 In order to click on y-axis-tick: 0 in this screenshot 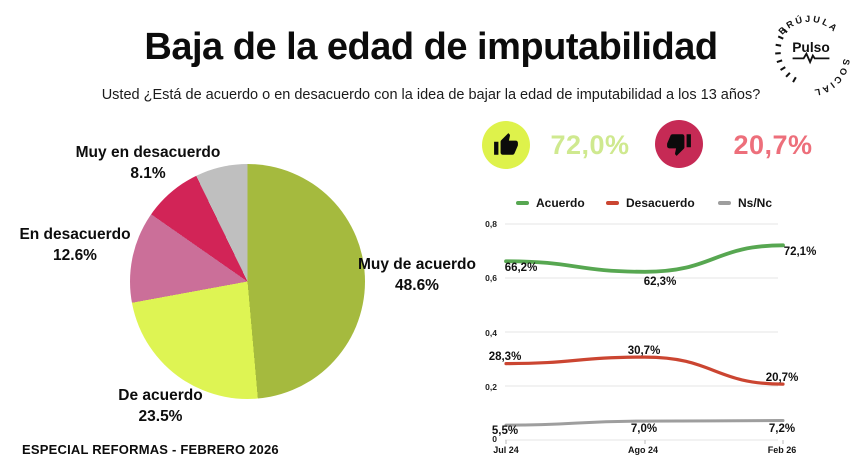, I will do `click(494, 439)`.